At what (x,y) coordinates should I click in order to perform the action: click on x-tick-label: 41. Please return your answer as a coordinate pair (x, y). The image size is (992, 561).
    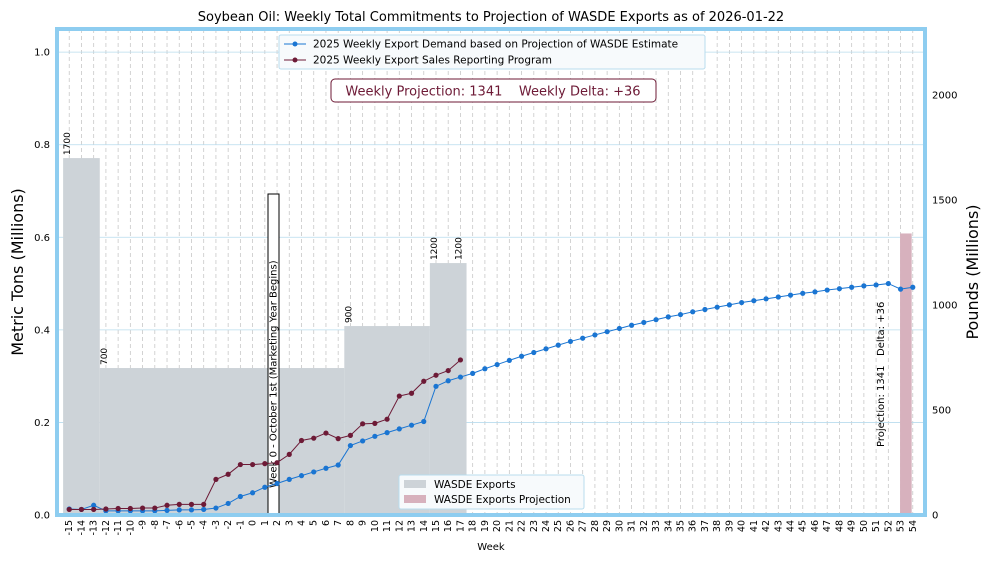
    Looking at the image, I should click on (754, 526).